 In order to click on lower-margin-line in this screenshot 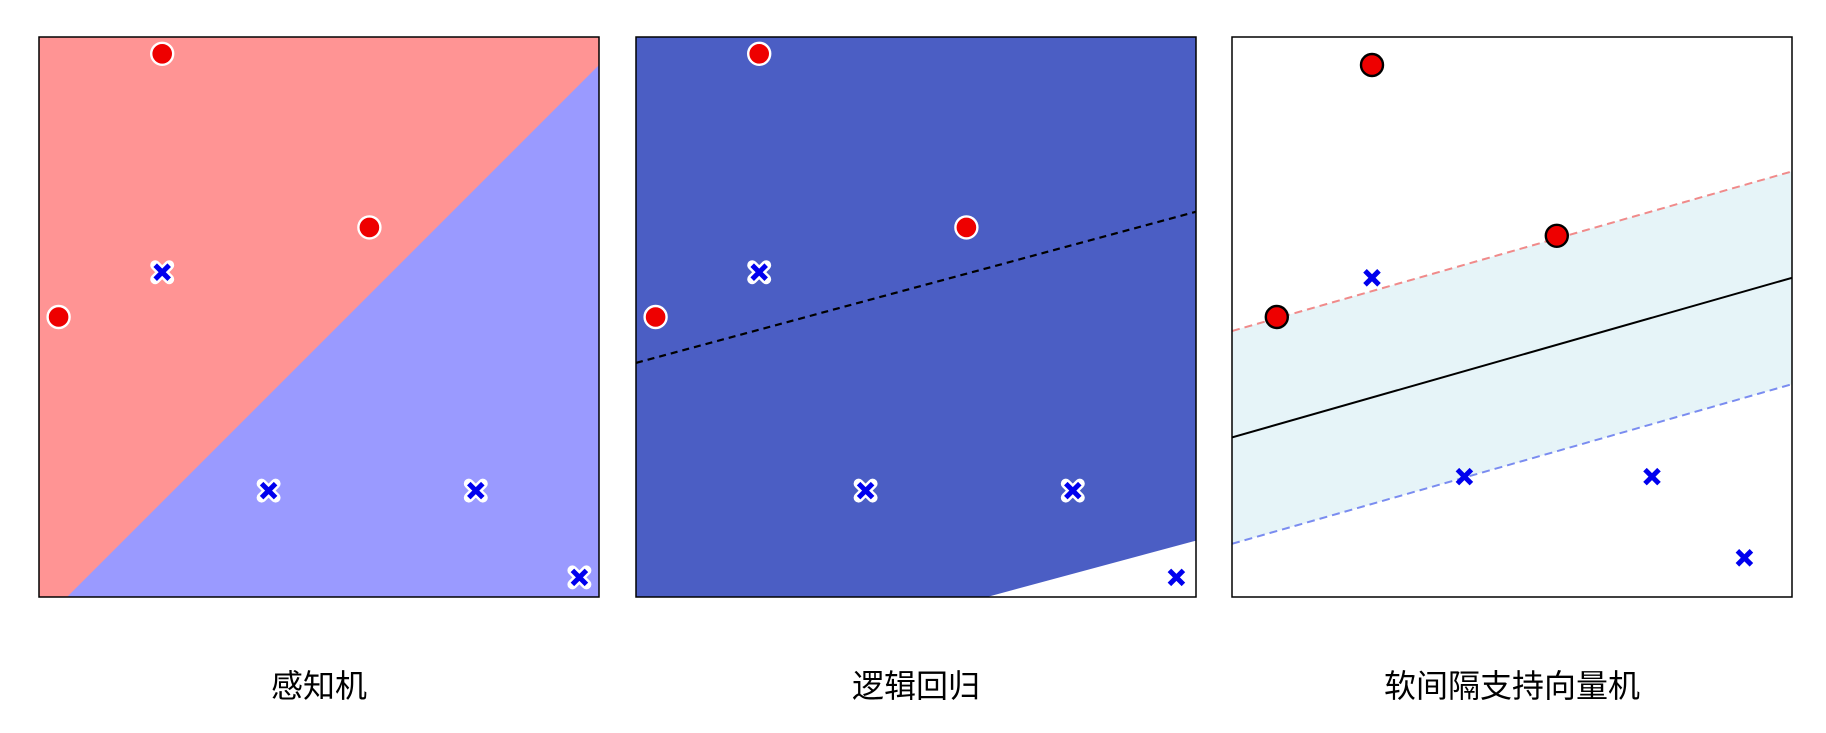, I will do `click(1512, 464)`.